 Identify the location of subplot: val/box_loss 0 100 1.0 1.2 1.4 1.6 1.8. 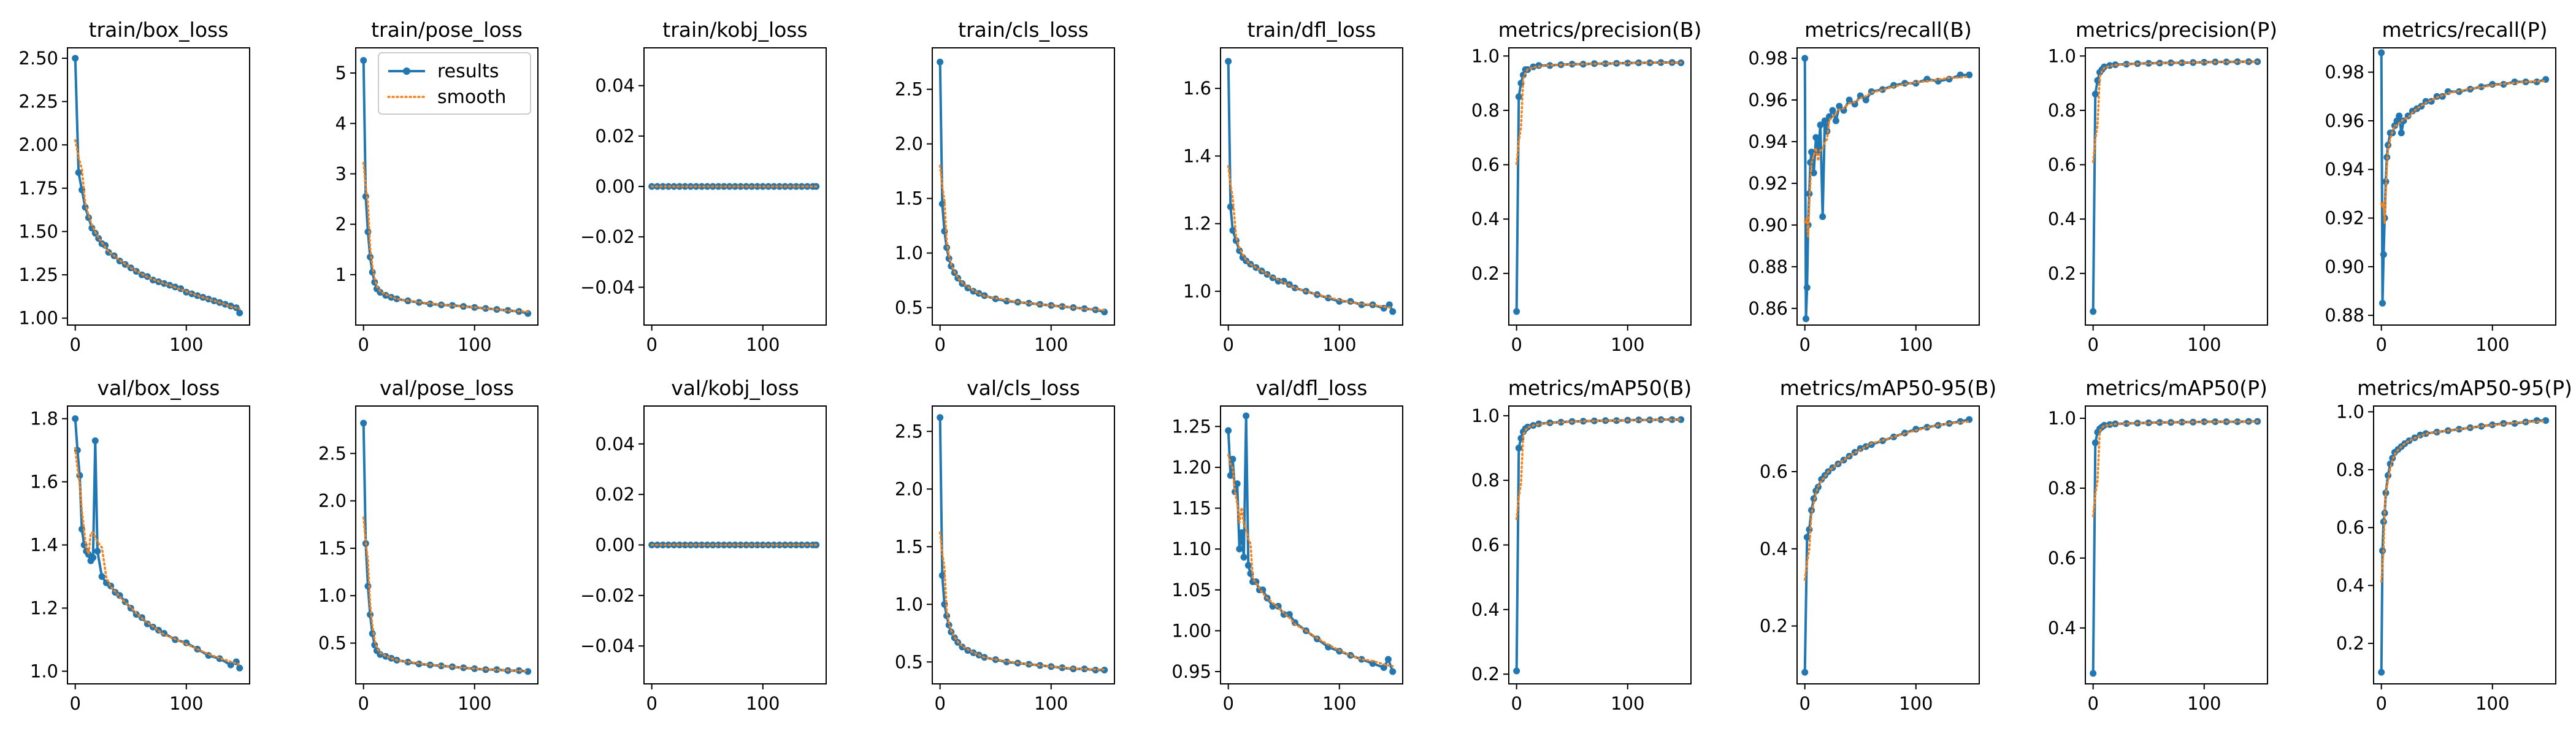
(140, 545).